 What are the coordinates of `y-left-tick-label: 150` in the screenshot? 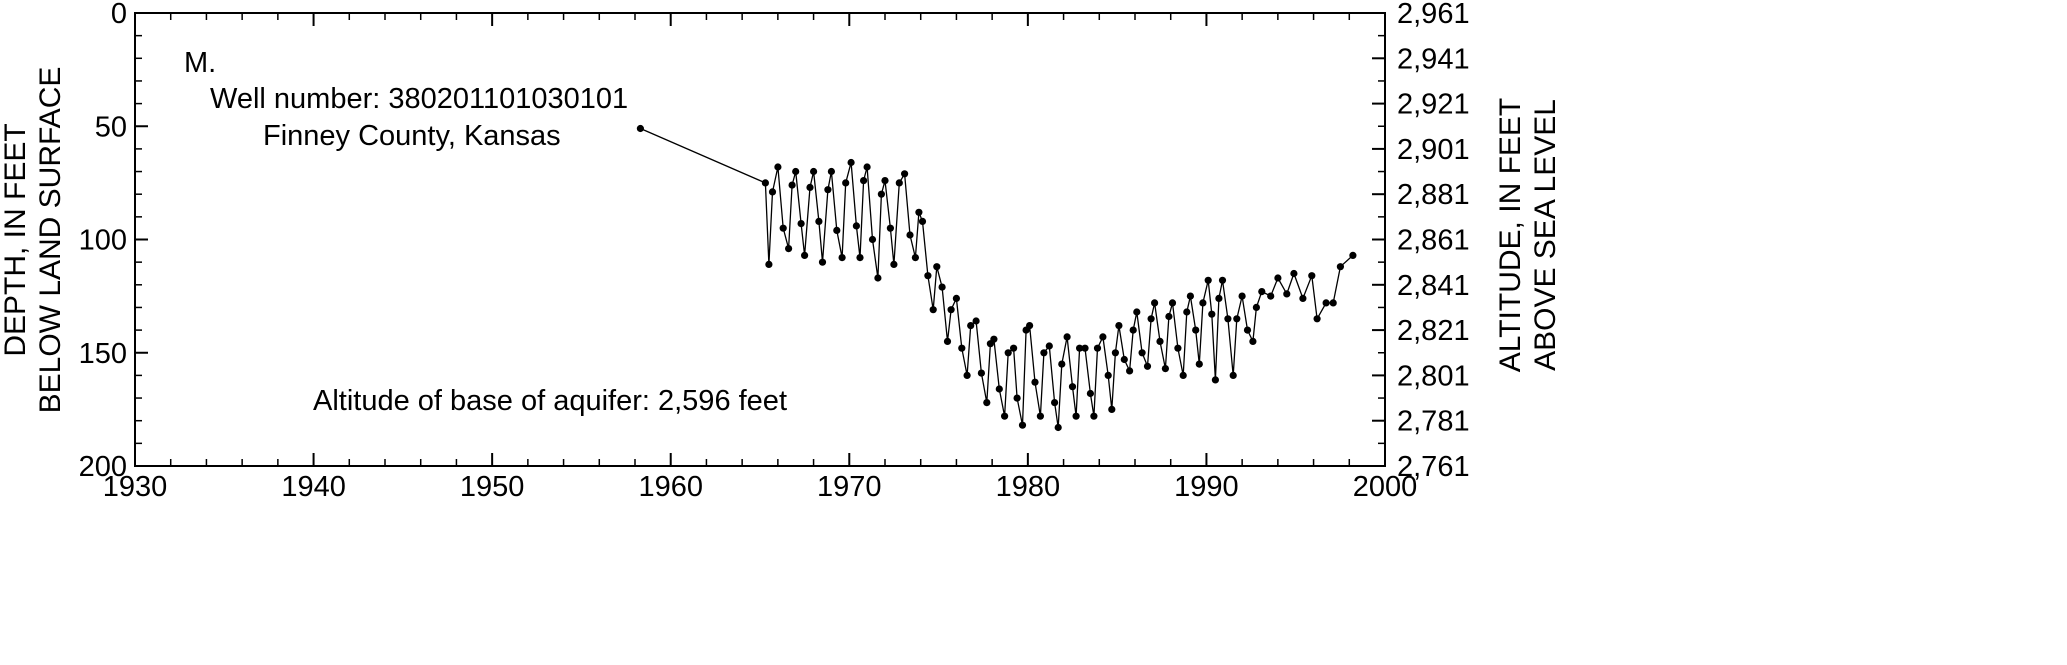 It's located at (103, 354).